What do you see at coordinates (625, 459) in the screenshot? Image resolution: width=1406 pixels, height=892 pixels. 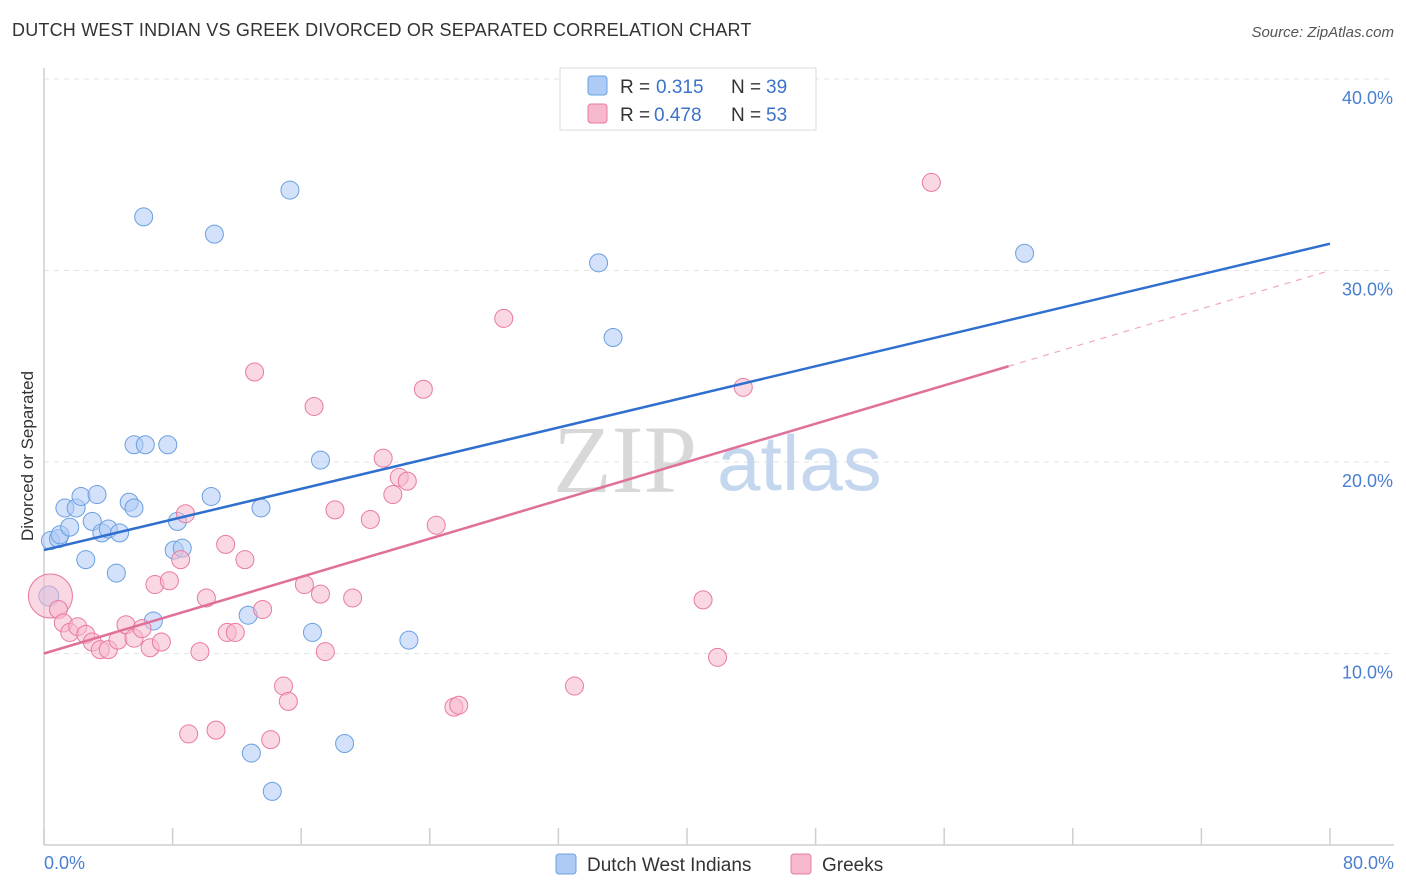 I see `watermark-zip: ZIP` at bounding box center [625, 459].